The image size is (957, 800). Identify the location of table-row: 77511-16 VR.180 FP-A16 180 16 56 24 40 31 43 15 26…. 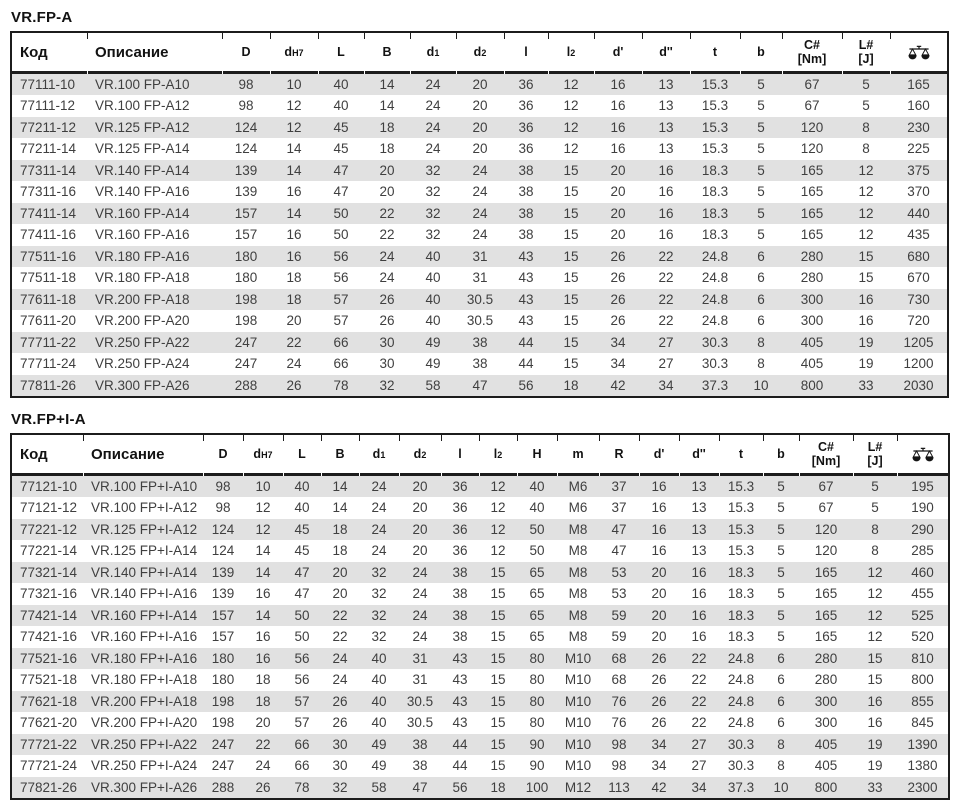
(479, 256).